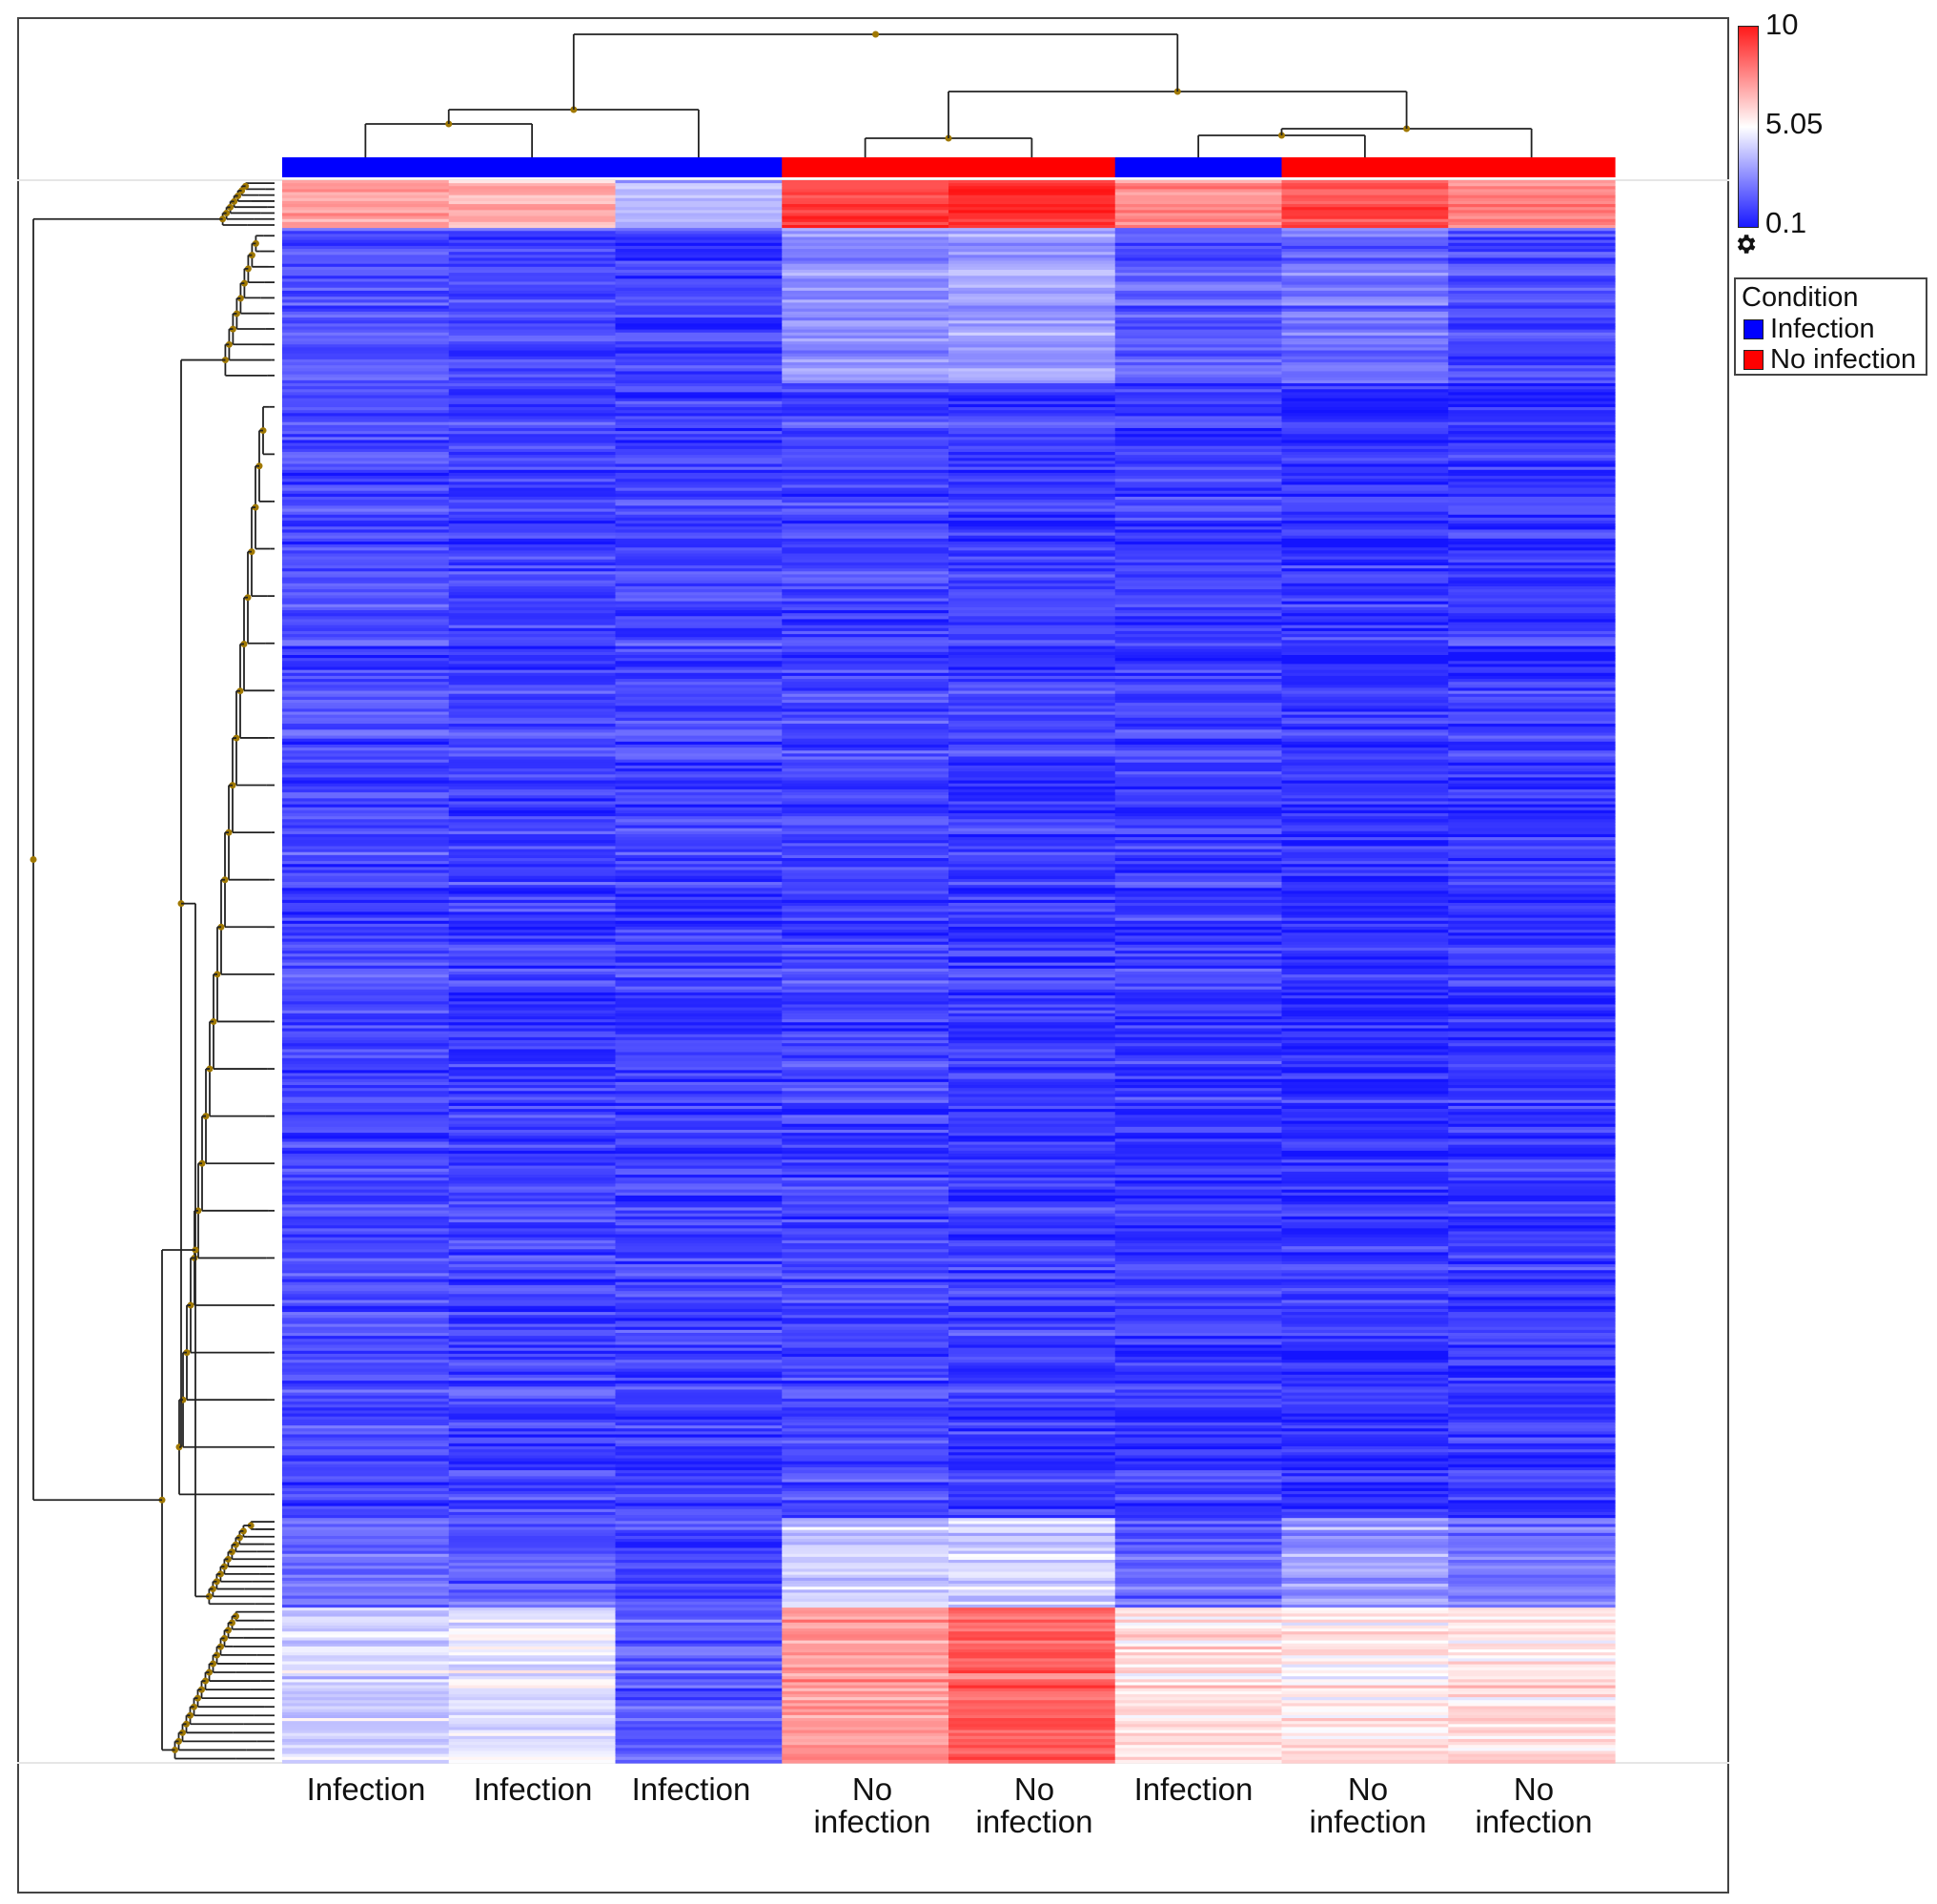 The image size is (1937, 1904). I want to click on legend-title: Condition, so click(1800, 297).